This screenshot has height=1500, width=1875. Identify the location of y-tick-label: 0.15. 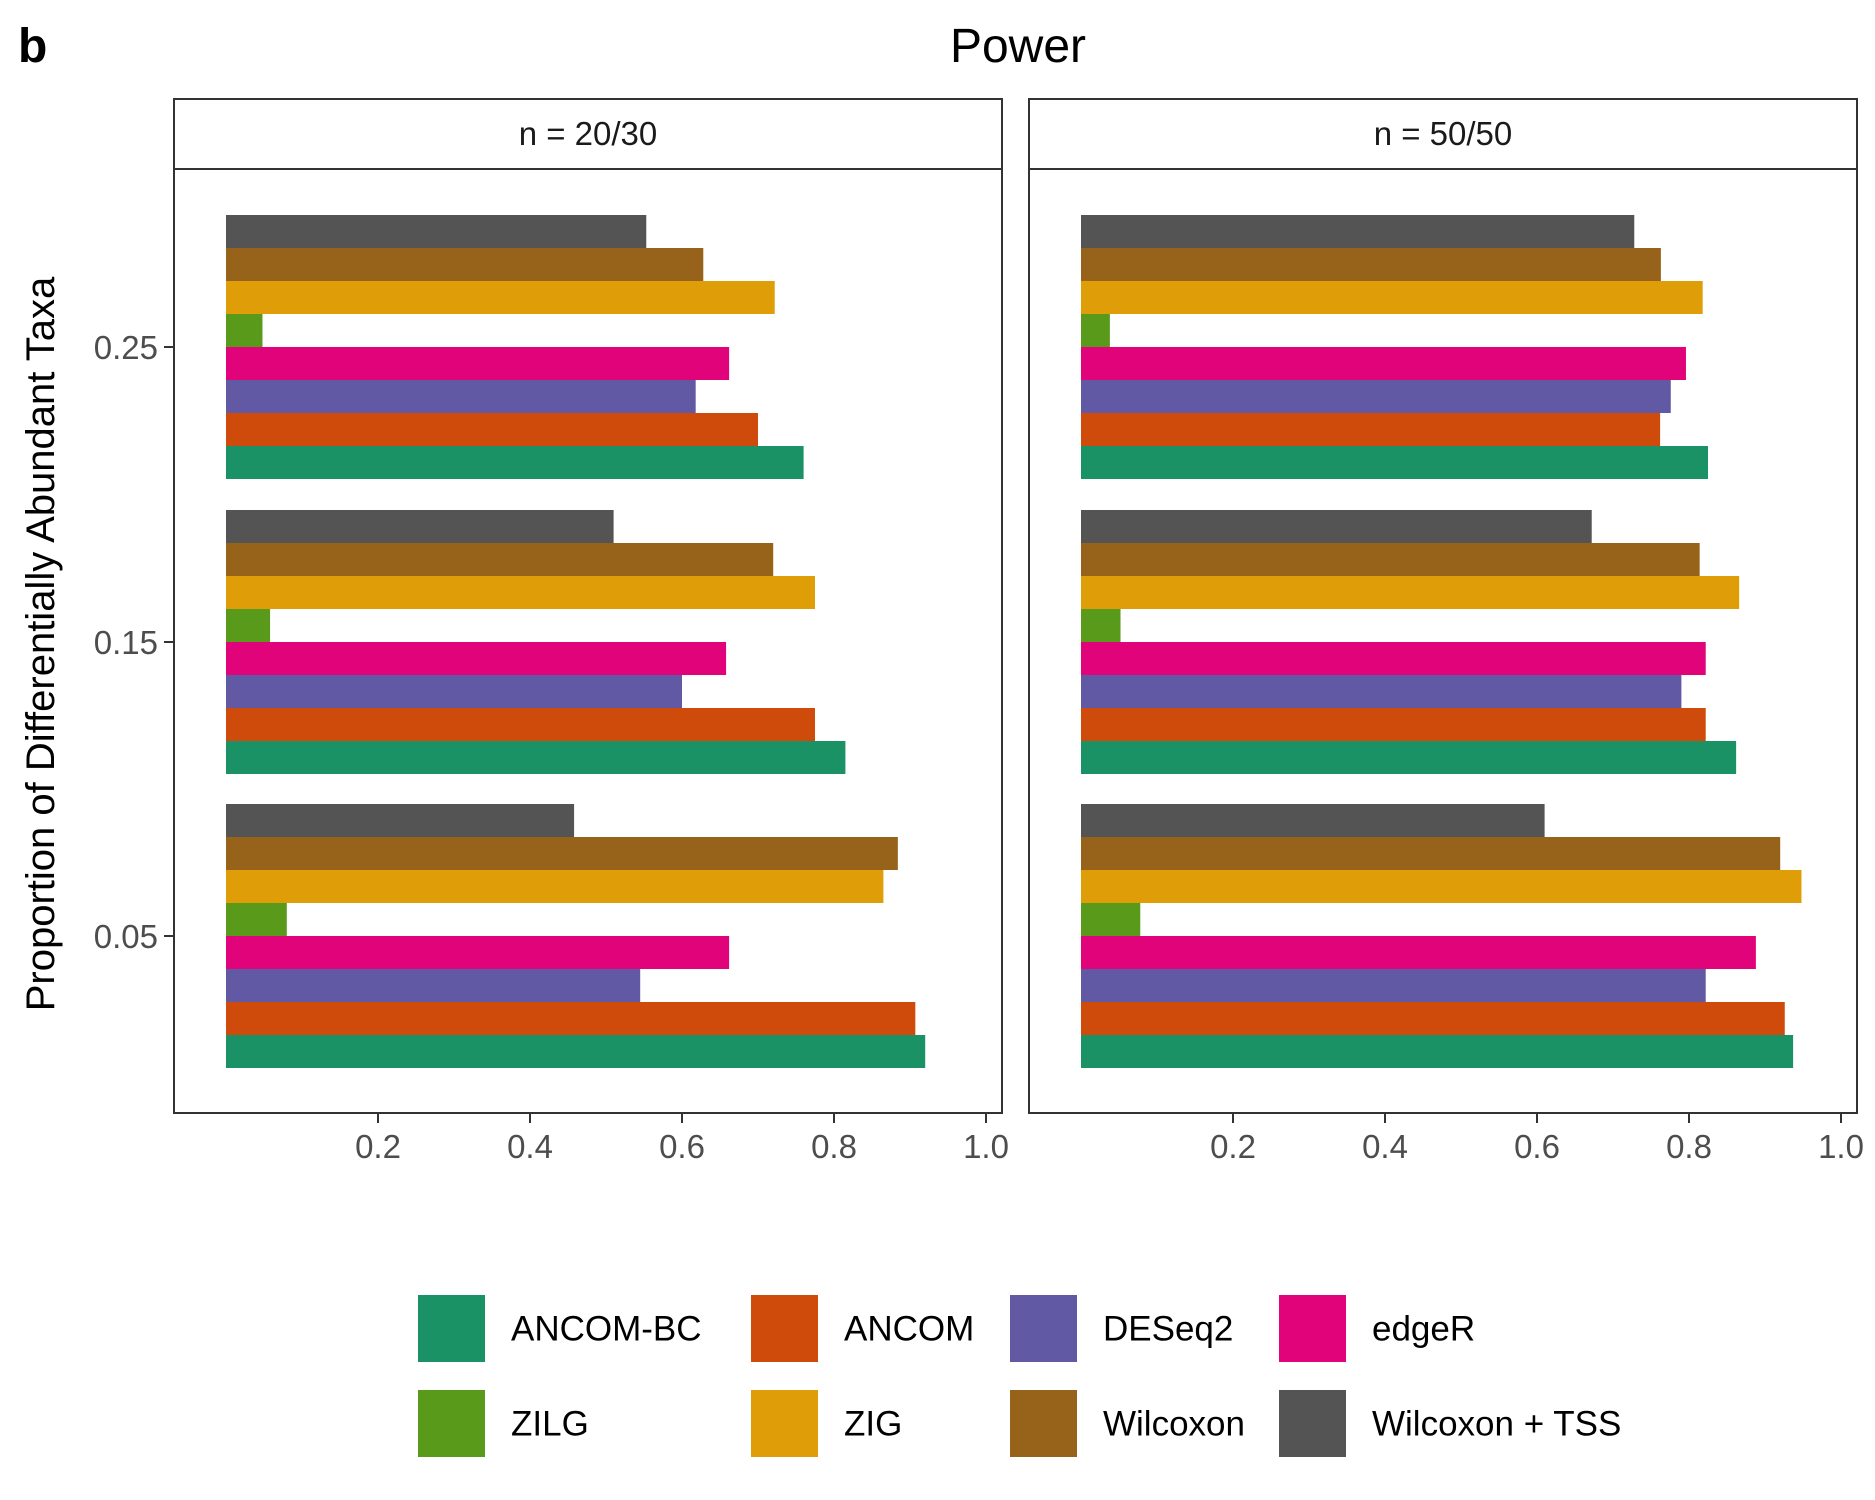
(126, 642).